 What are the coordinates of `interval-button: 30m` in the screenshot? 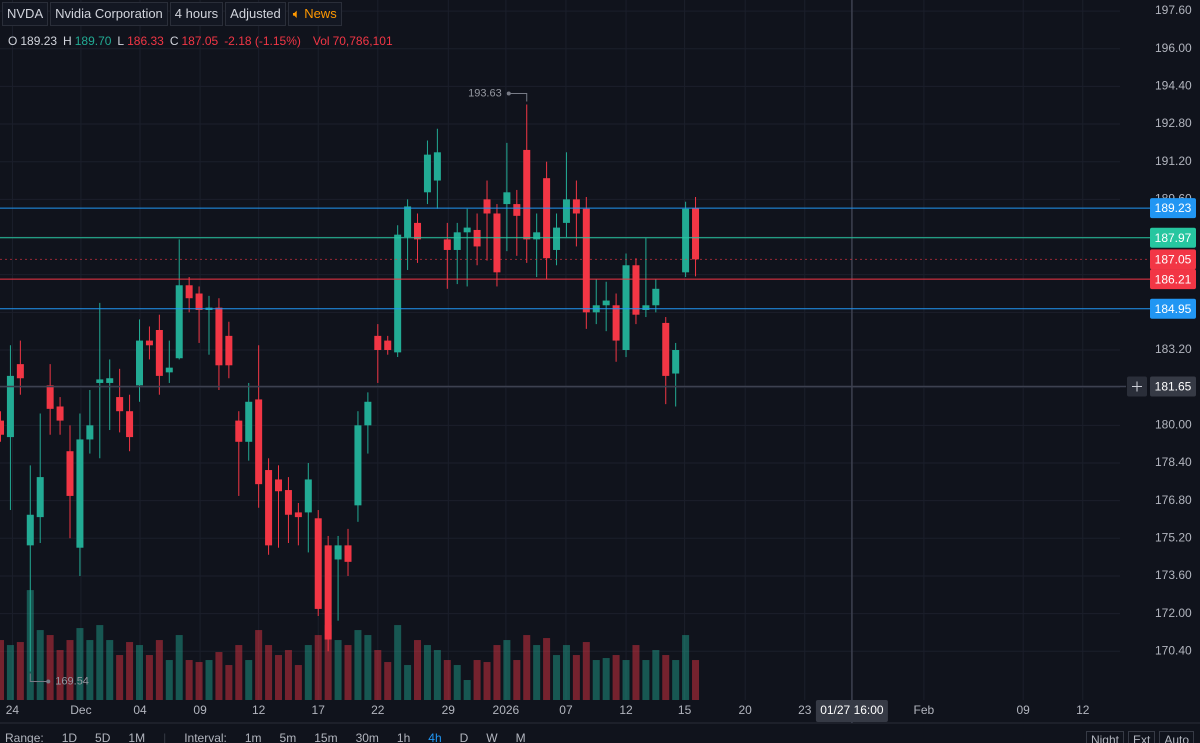 It's located at (367, 737).